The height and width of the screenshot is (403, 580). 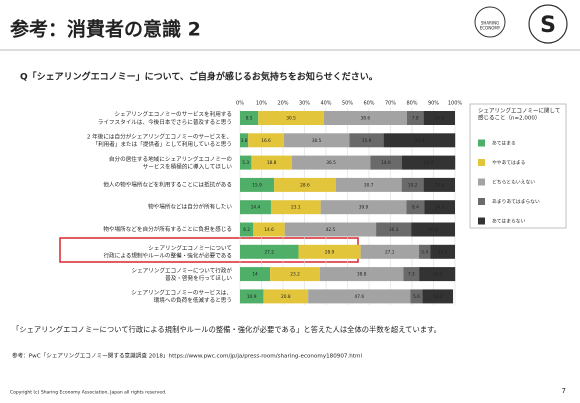 I want to click on x-tick-label: 30%, so click(x=304, y=104).